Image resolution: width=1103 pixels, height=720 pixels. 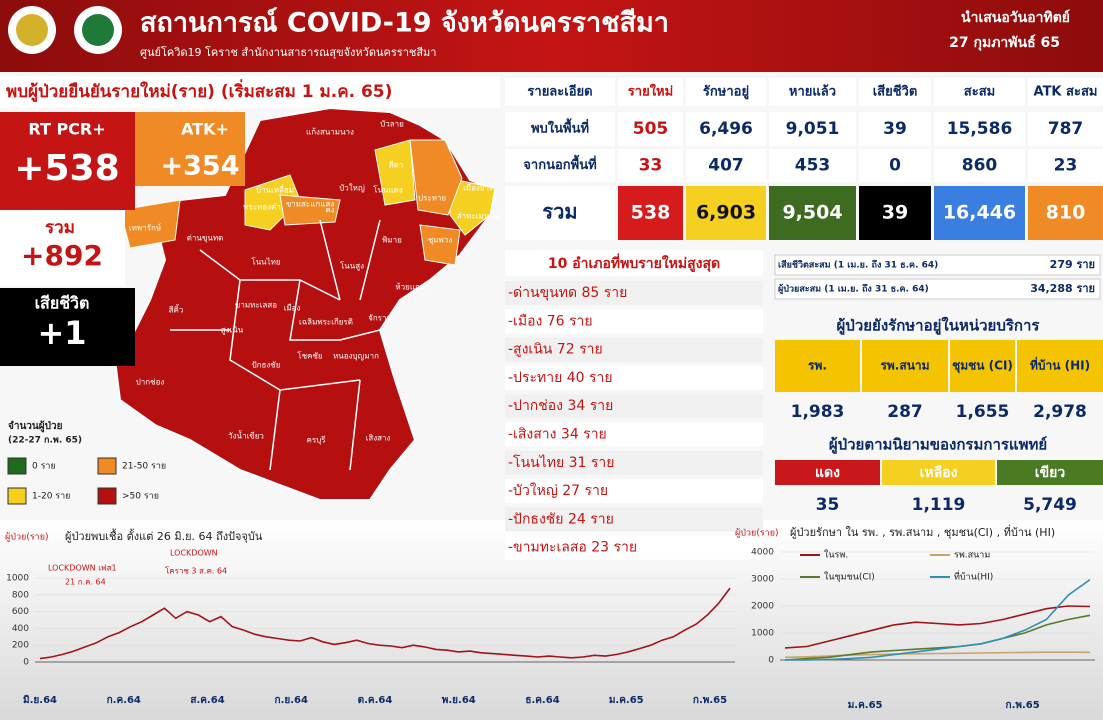 What do you see at coordinates (292, 308) in the screenshot?
I see `district-label: เมือง` at bounding box center [292, 308].